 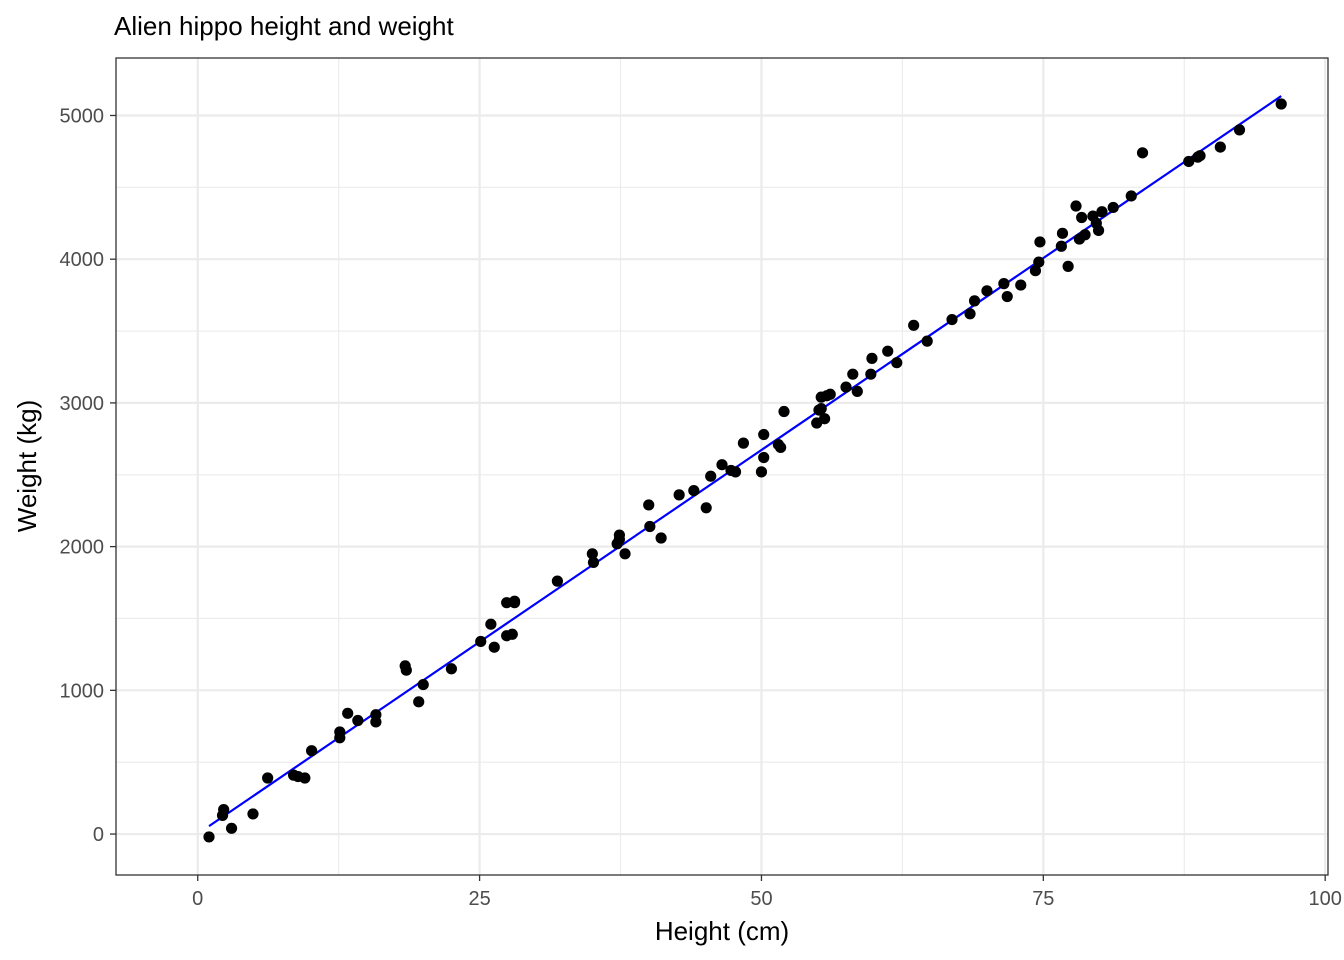 I want to click on y-tick-label: 1000, so click(x=82, y=691).